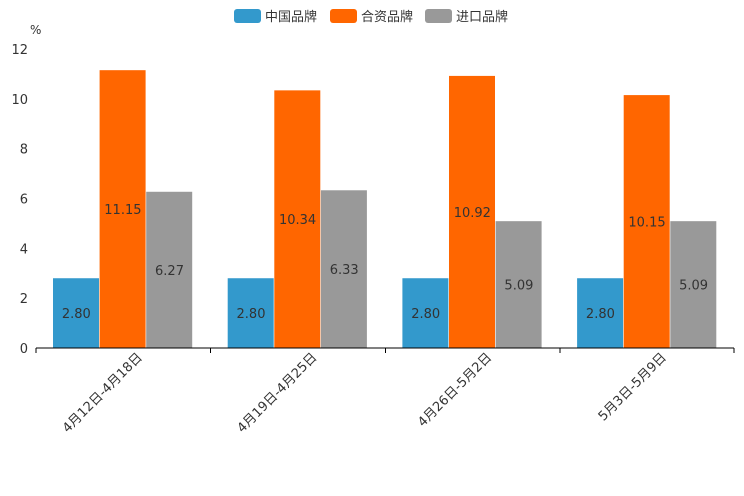 This screenshot has width=744, height=496. Describe the element at coordinates (103, 393) in the screenshot. I see `x-tick-label: 4月12日-4月18日` at that location.